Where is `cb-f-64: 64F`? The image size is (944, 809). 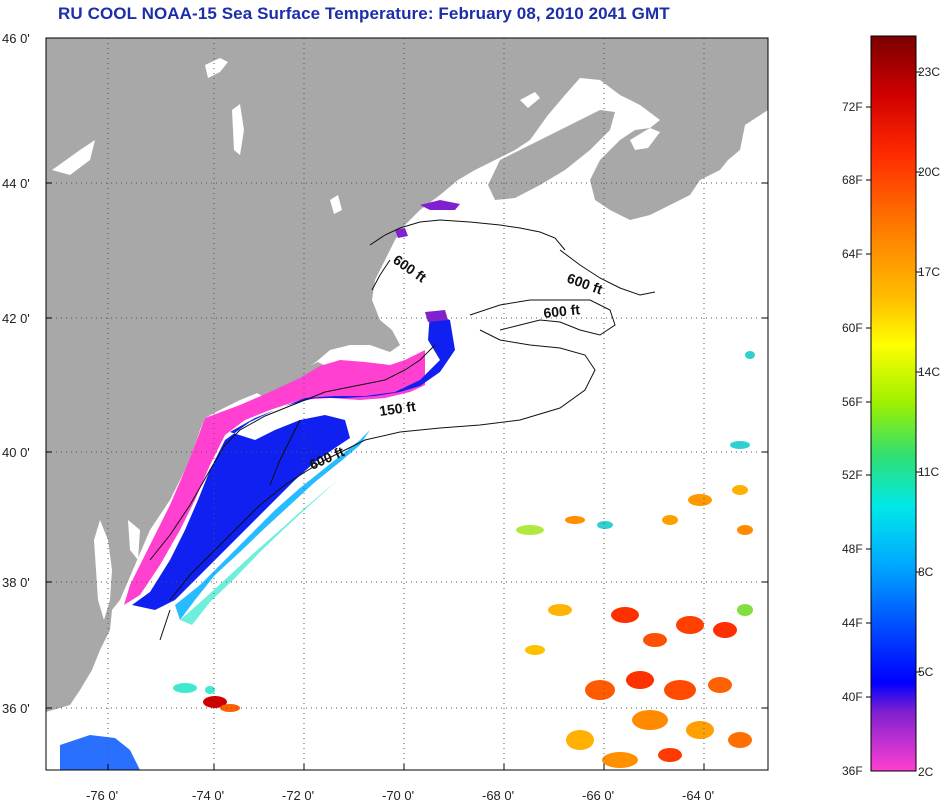 cb-f-64: 64F is located at coordinates (852, 254).